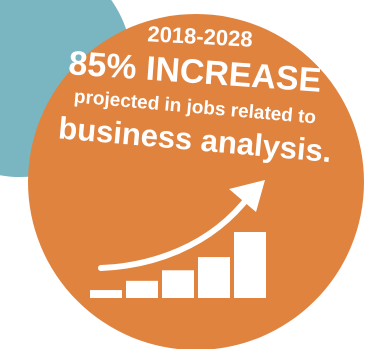 The width and height of the screenshot is (368, 349). What do you see at coordinates (247, 196) in the screenshot?
I see `growth-arrow-head` at bounding box center [247, 196].